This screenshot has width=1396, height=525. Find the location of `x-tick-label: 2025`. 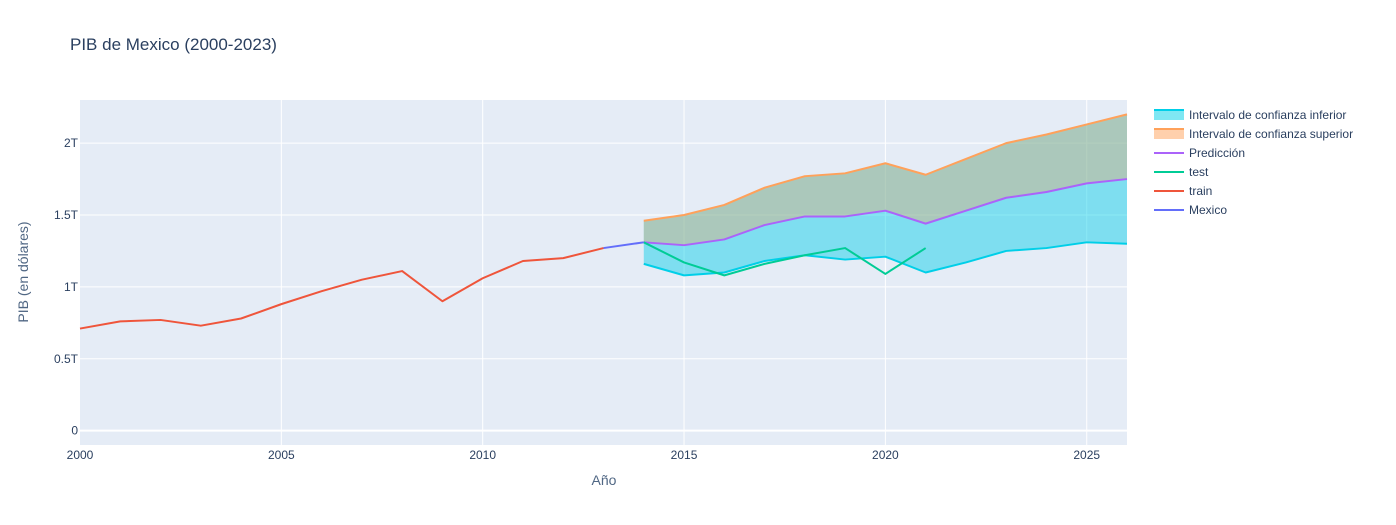

x-tick-label: 2025 is located at coordinates (1086, 455).